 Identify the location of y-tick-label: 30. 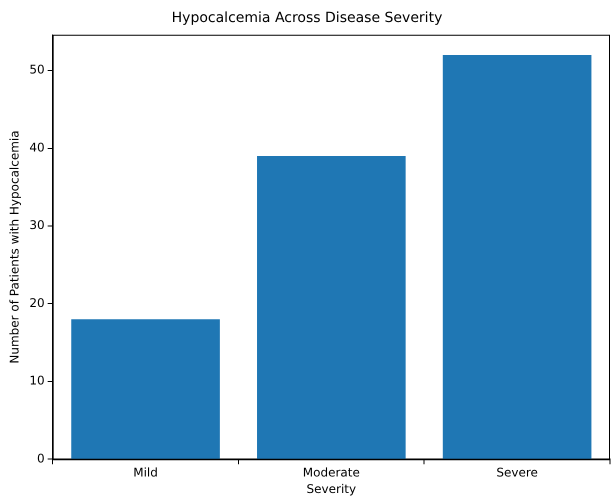
(37, 225).